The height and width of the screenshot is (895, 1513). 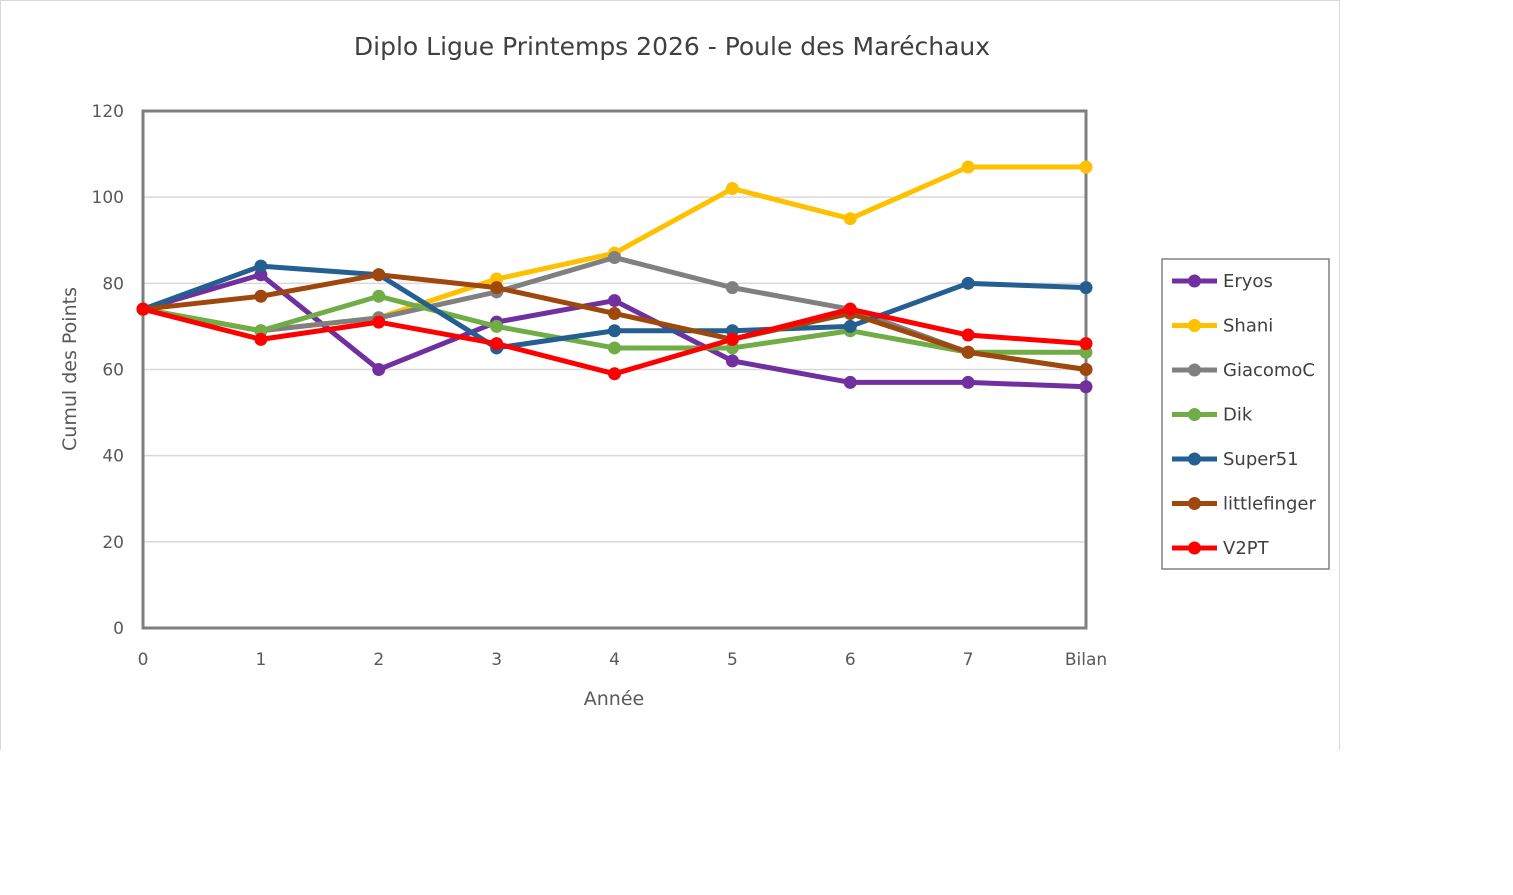 I want to click on x-tick-label: 2, so click(x=378, y=660).